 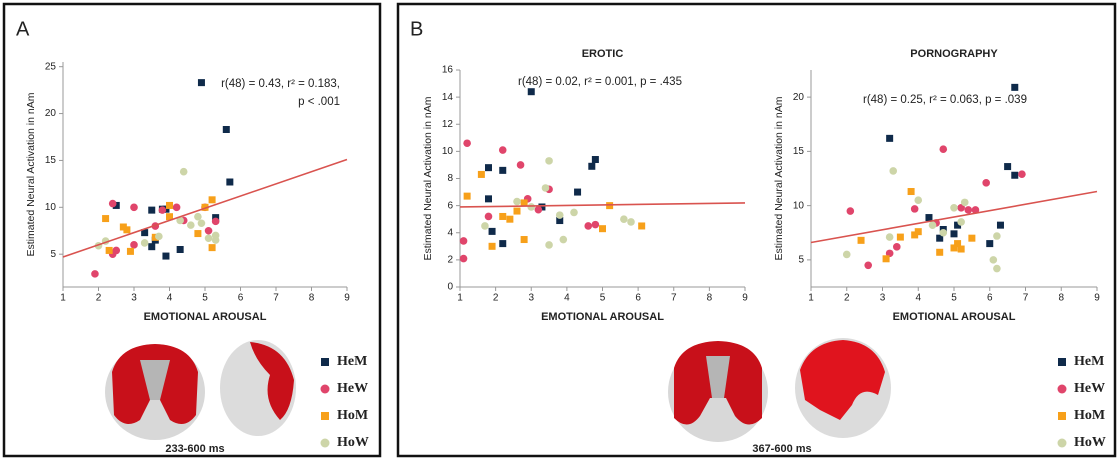 What do you see at coordinates (353, 442) in the screenshot?
I see `legend-label: HoW` at bounding box center [353, 442].